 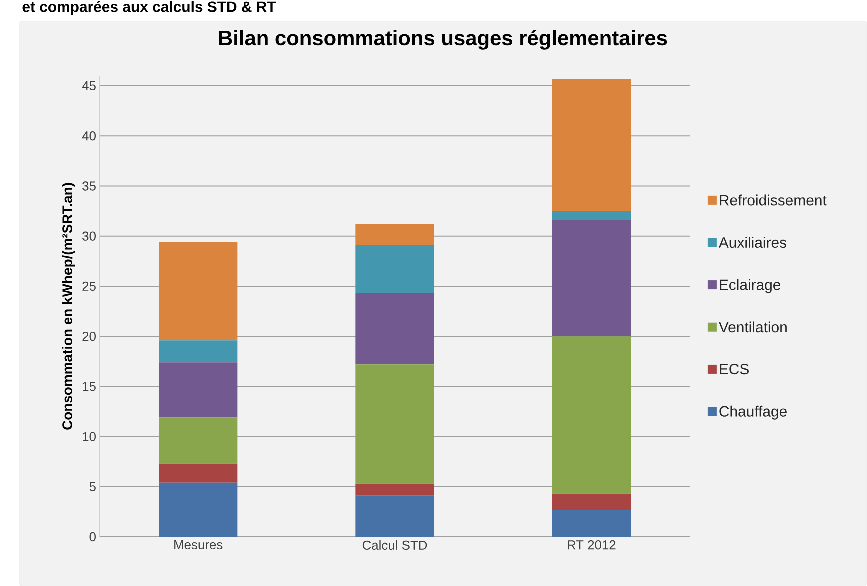 What do you see at coordinates (443, 40) in the screenshot?
I see `chart-title: Bilan consommations usages réglementaires` at bounding box center [443, 40].